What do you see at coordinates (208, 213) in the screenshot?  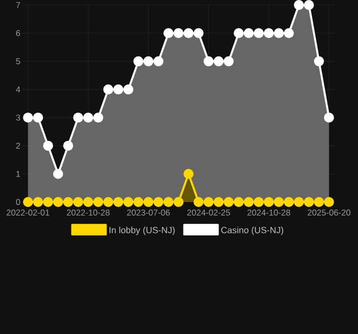 I see `x-tick-label: 2024-02-25` at bounding box center [208, 213].